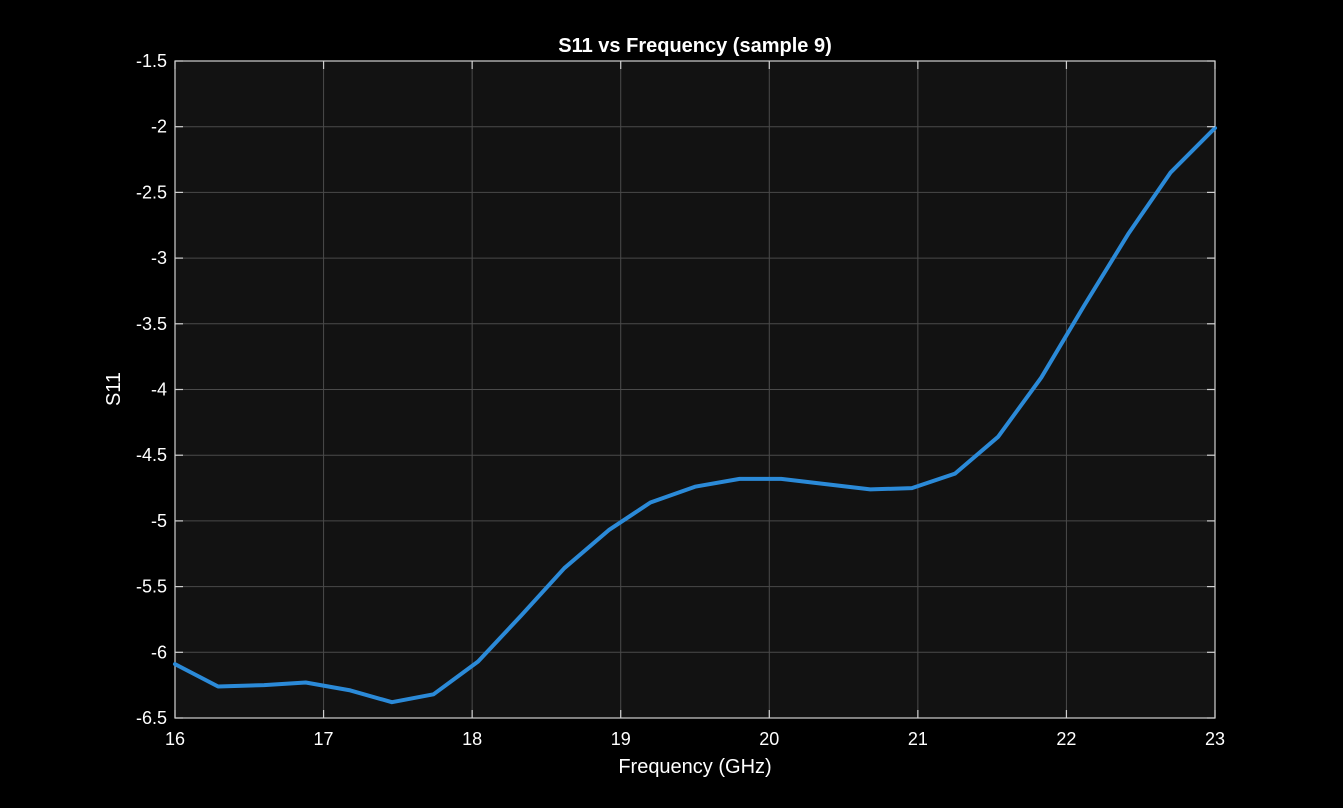 This screenshot has width=1343, height=808. Describe the element at coordinates (159, 258) in the screenshot. I see `y-tick-label: -3` at that location.